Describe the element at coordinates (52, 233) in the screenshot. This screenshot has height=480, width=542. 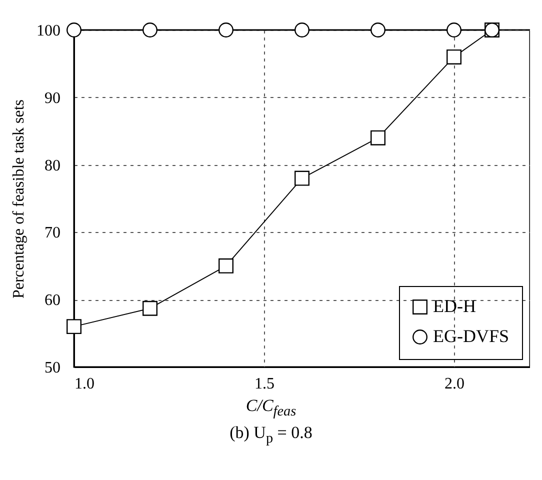
I see `y-tick-label: 70` at that location.